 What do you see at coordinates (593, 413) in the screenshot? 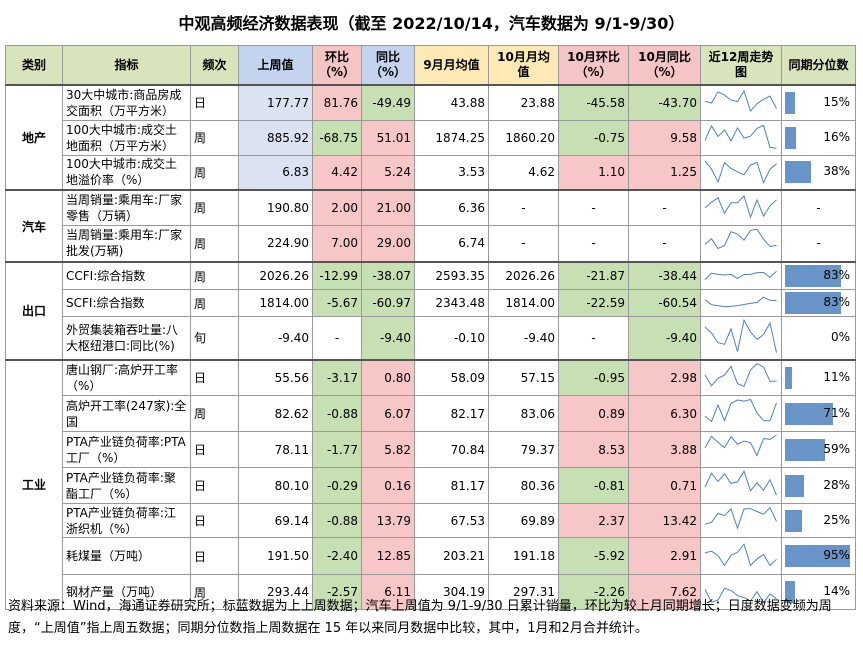
I see `value-cell: 0.89` at bounding box center [593, 413].